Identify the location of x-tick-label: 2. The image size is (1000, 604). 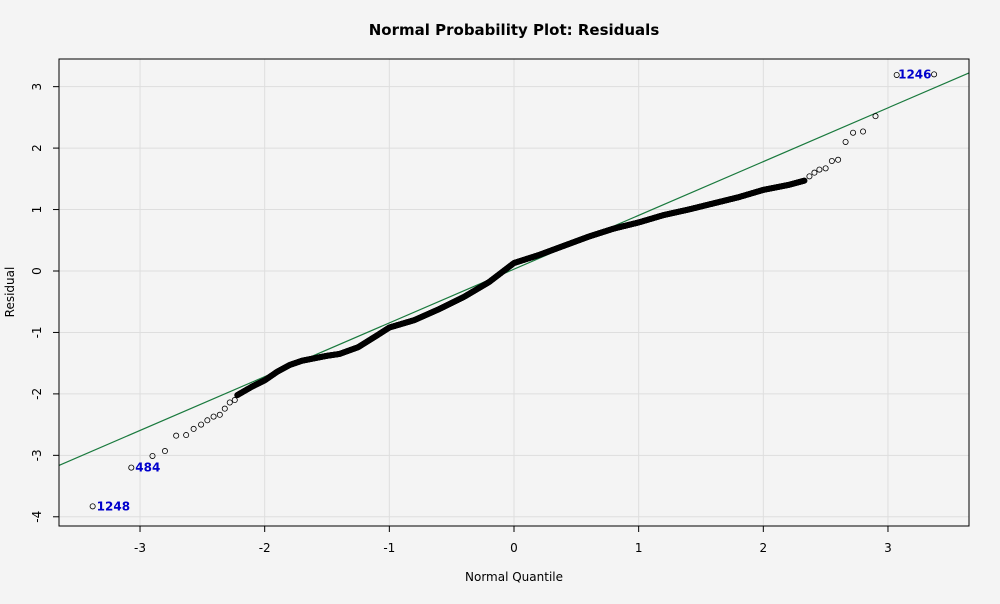
(763, 548).